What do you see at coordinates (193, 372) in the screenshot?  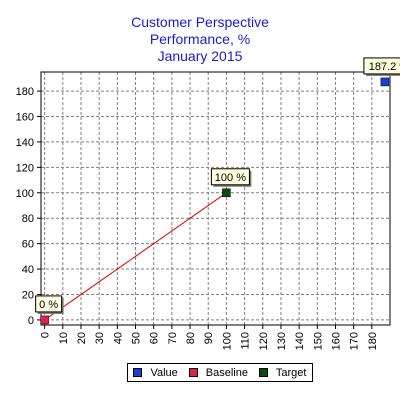 I see `legend-swatch-baseline` at bounding box center [193, 372].